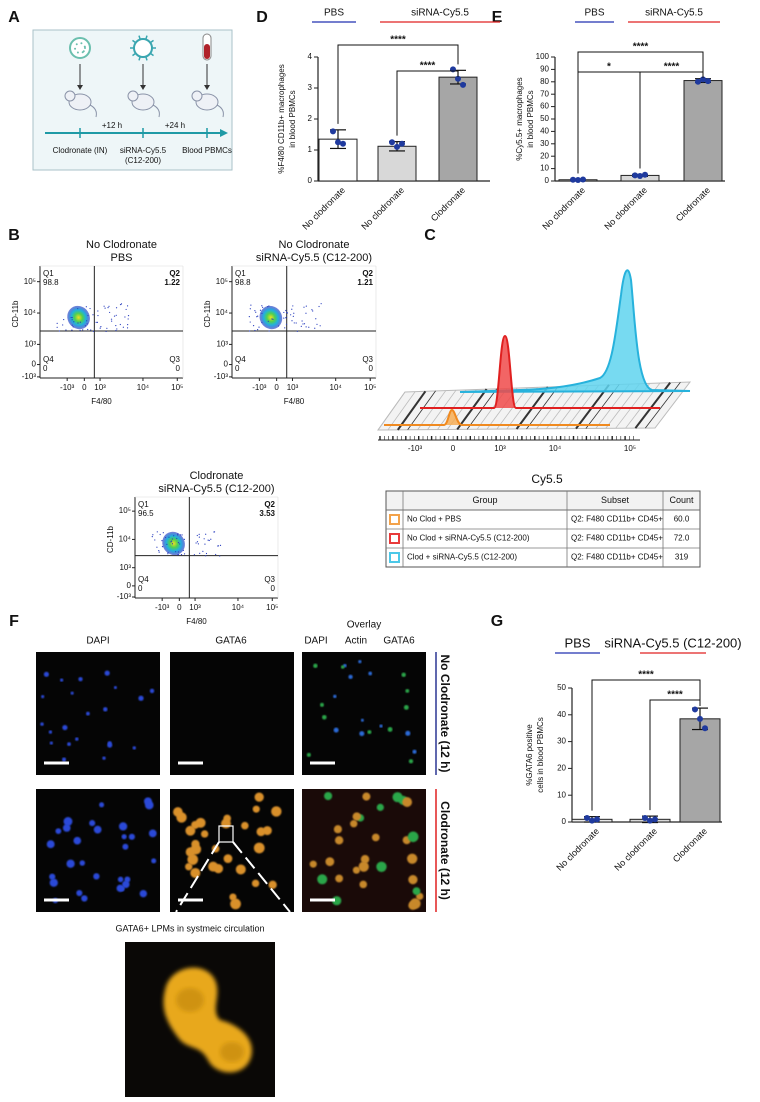 The image size is (760, 1102). I want to click on x-tick-label: No clodronate, so click(577, 849).